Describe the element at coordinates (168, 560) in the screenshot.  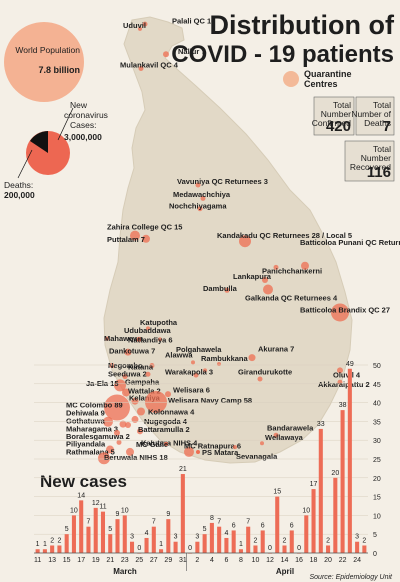
I see `x-tick-label-9: 29` at that location.